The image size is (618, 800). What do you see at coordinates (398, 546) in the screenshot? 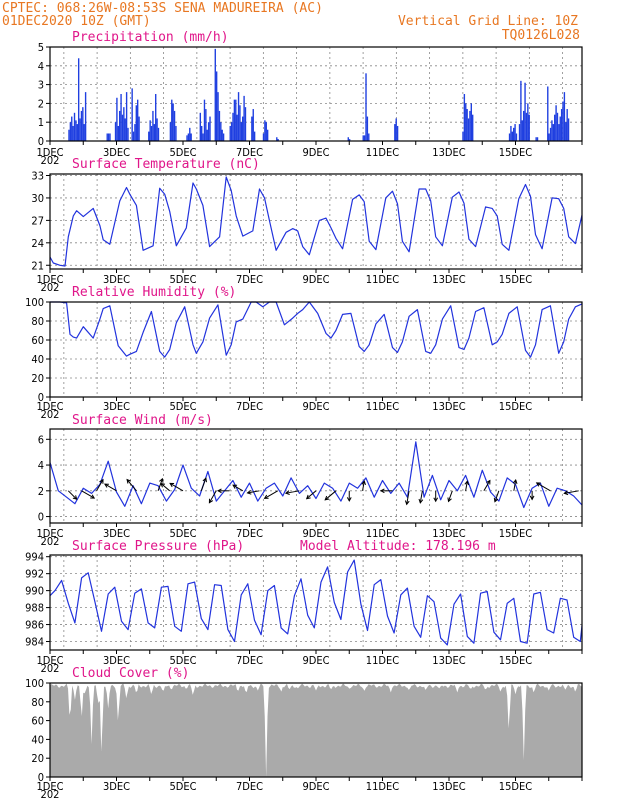
I see `model-altitude-annotation: Model Altitude: 178.196 m` at bounding box center [398, 546].